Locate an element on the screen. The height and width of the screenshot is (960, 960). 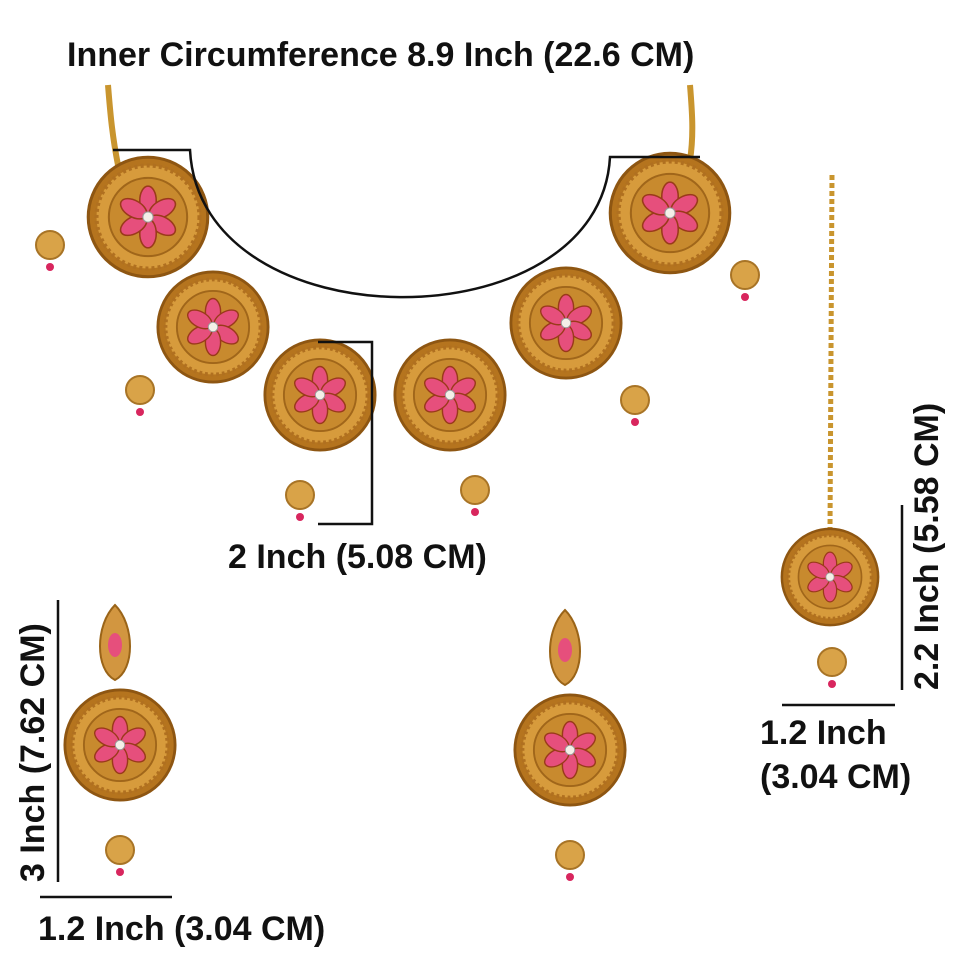
tikka-width-label: (3.04 CM) is located at coordinates (835, 777).